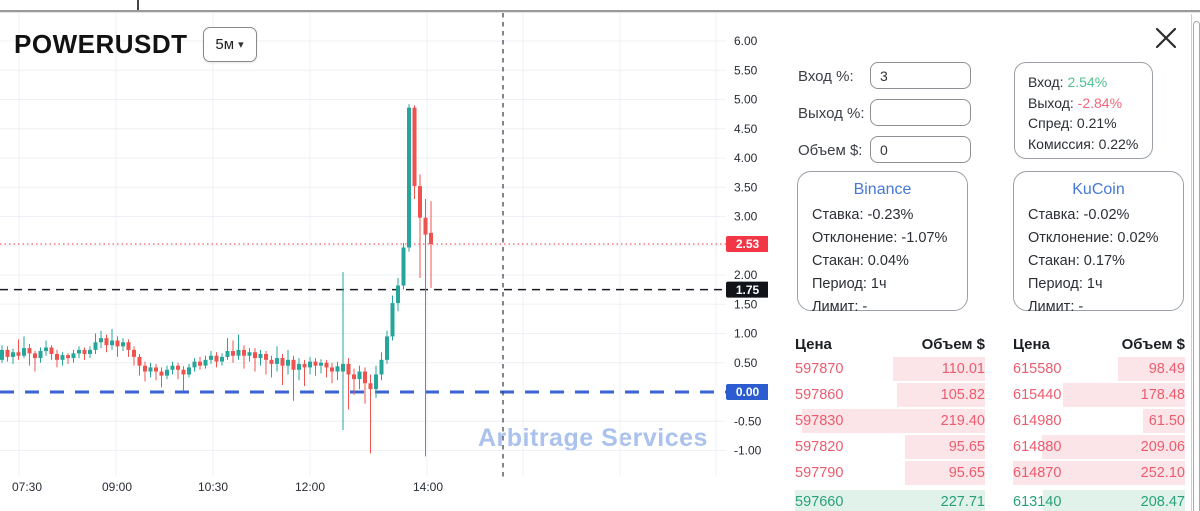 The image size is (1200, 511). What do you see at coordinates (1166, 369) in the screenshot?
I see `orderbook-volume: 98.49` at bounding box center [1166, 369].